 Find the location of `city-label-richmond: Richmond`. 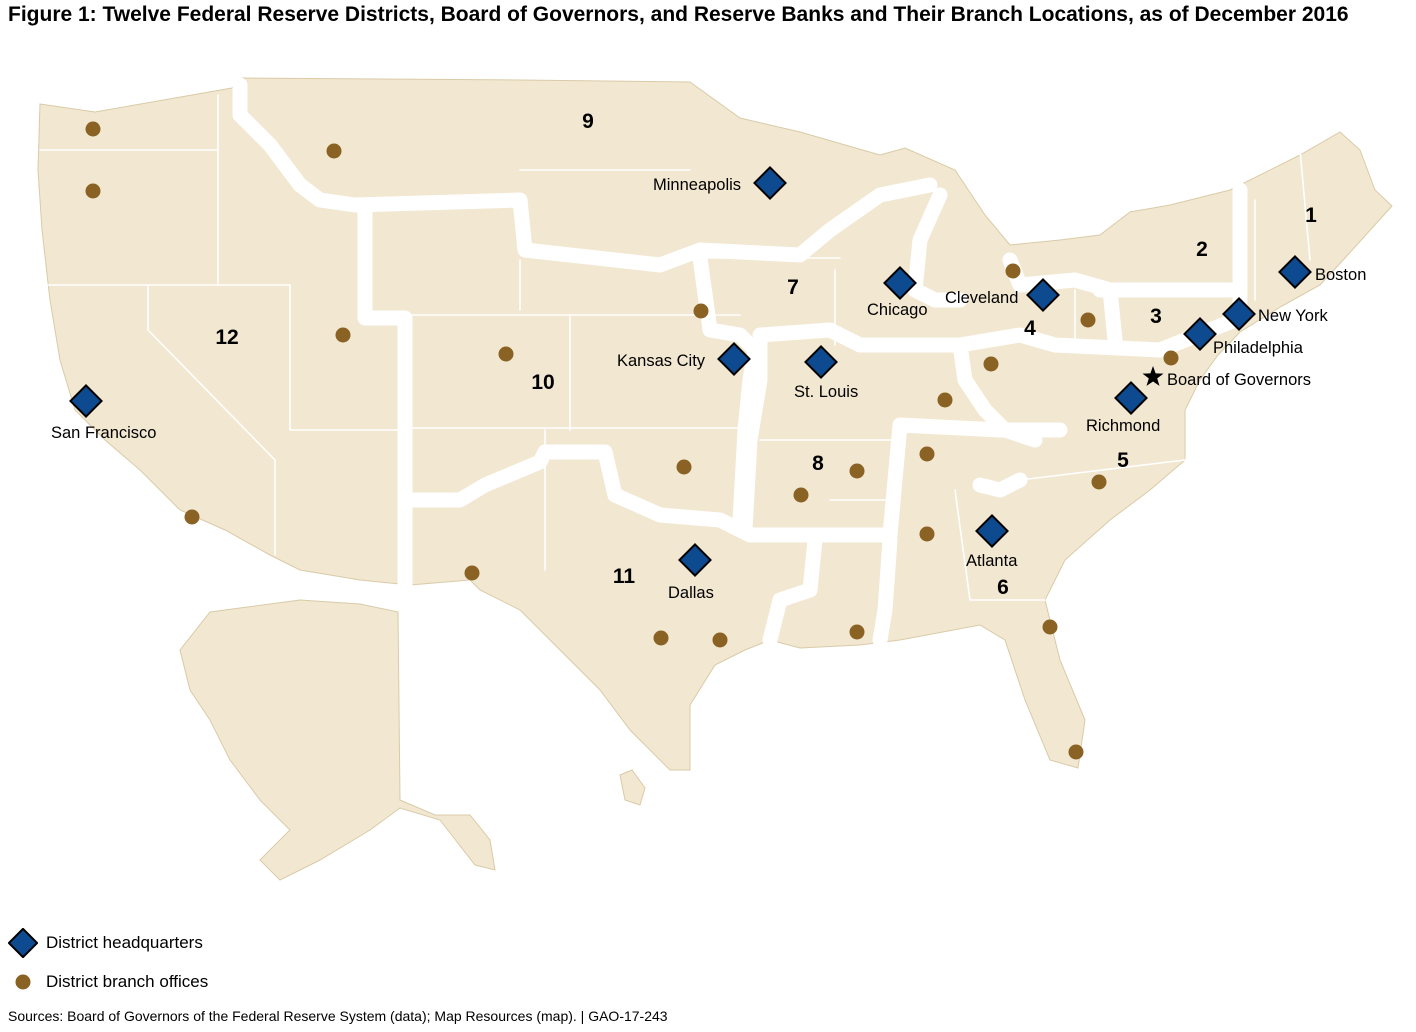

city-label-richmond: Richmond is located at coordinates (1123, 426).